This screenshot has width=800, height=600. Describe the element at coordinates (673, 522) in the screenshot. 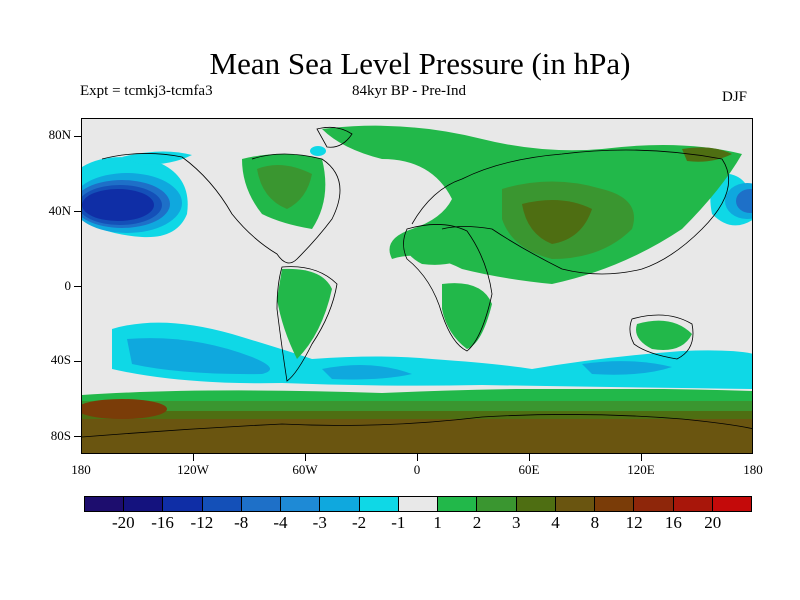

I see `legend-label: 16` at that location.